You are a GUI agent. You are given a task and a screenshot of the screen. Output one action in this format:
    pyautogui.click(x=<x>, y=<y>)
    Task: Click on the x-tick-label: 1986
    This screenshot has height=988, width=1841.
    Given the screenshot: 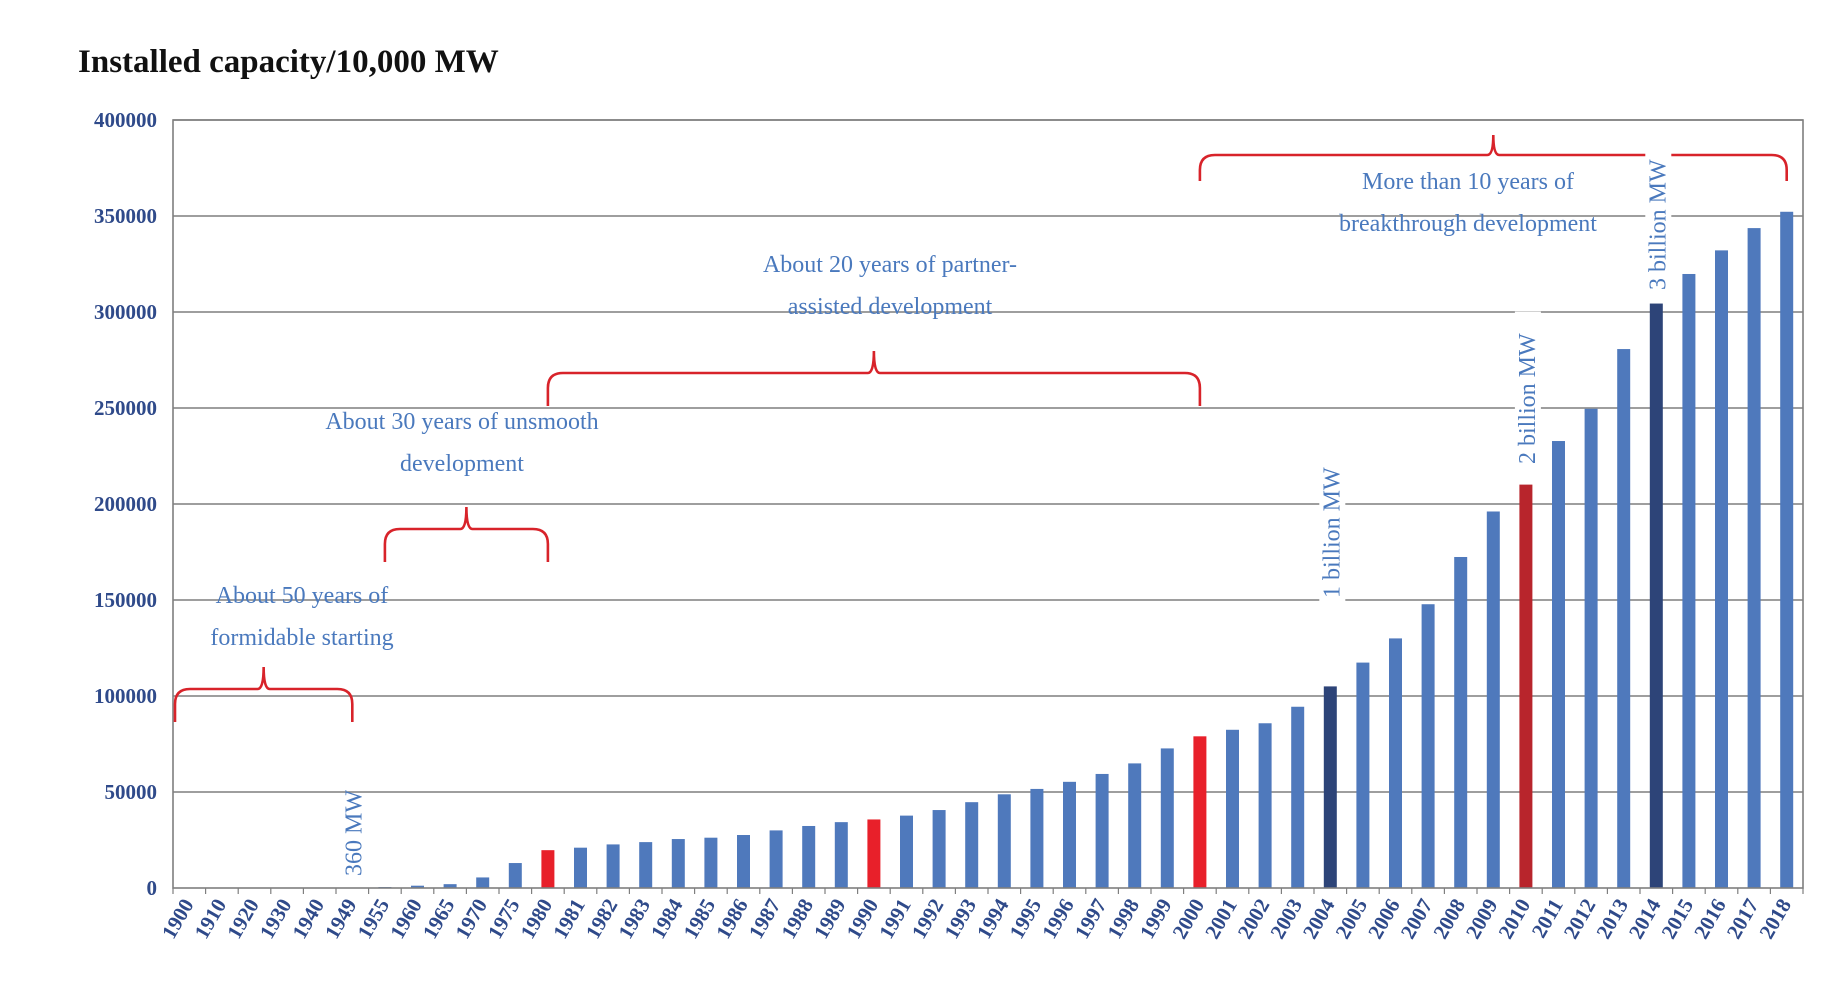 What is the action you would take?
    pyautogui.click(x=732, y=919)
    